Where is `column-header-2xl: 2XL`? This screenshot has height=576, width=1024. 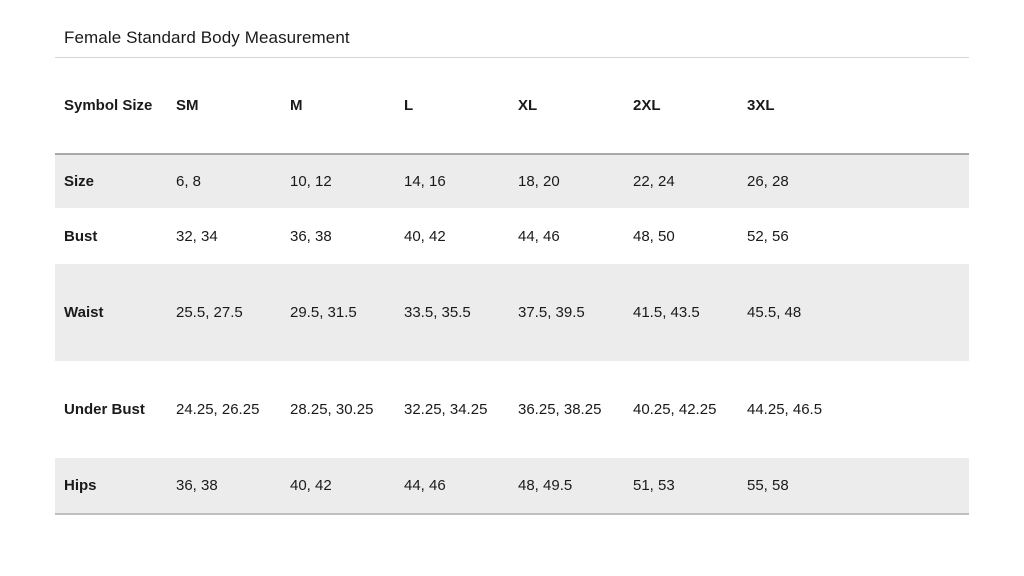 column-header-2xl: 2XL is located at coordinates (647, 105).